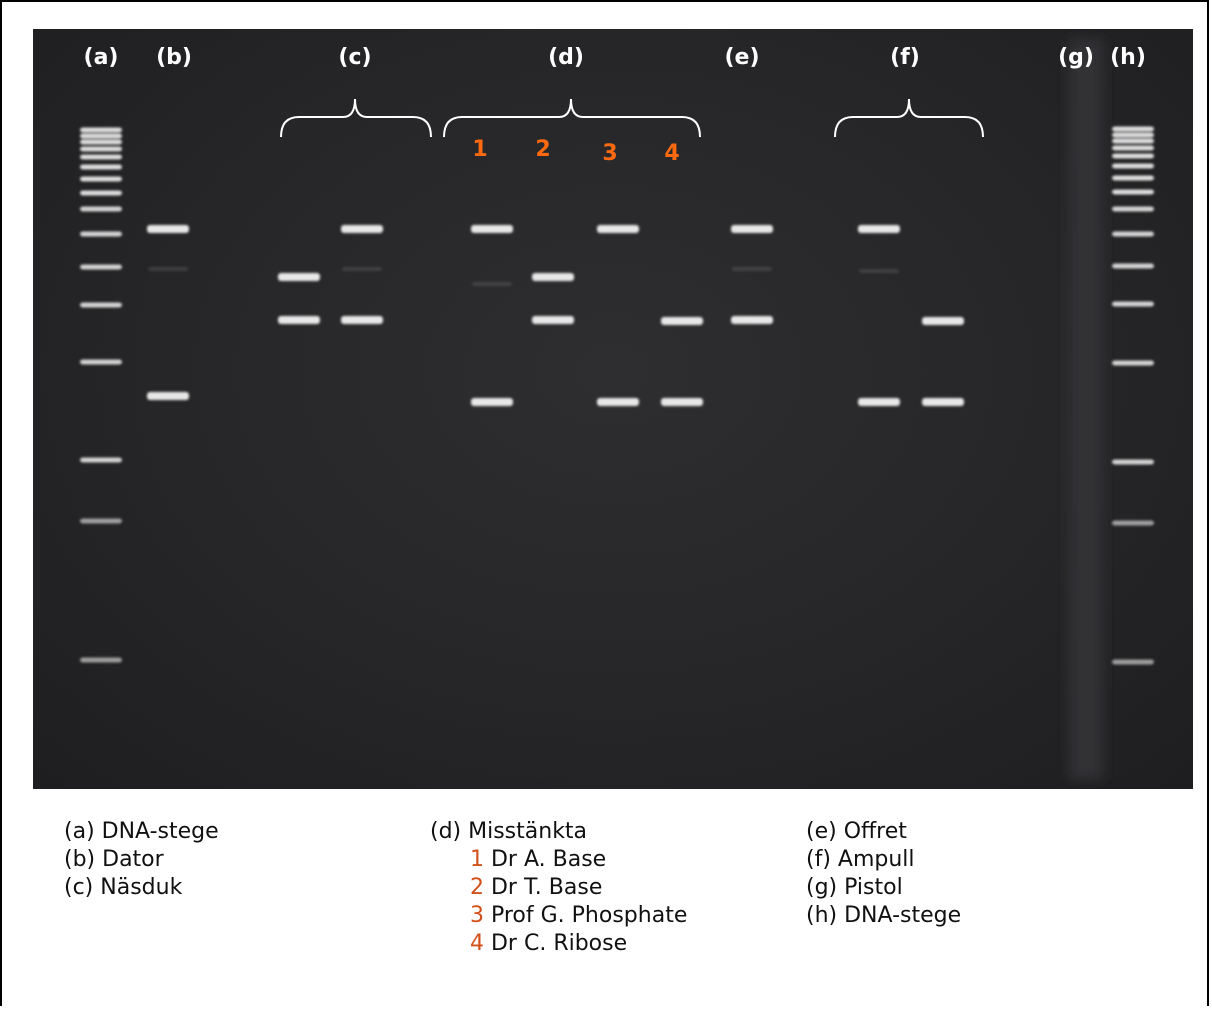 The image size is (1212, 1009). Describe the element at coordinates (101, 57) in the screenshot. I see `lane-label-a: (a)` at that location.